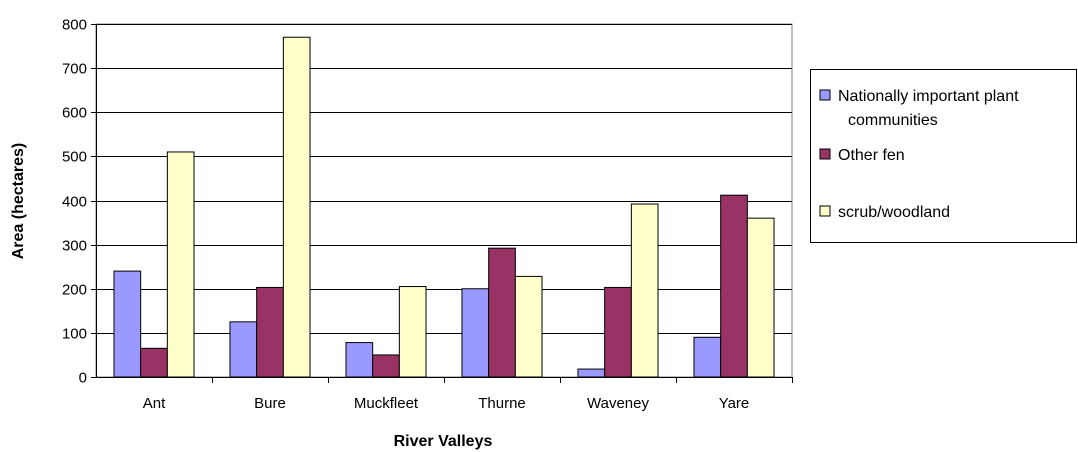 This screenshot has height=452, width=1078. What do you see at coordinates (74, 113) in the screenshot?
I see `y-tick-label: 600` at bounding box center [74, 113].